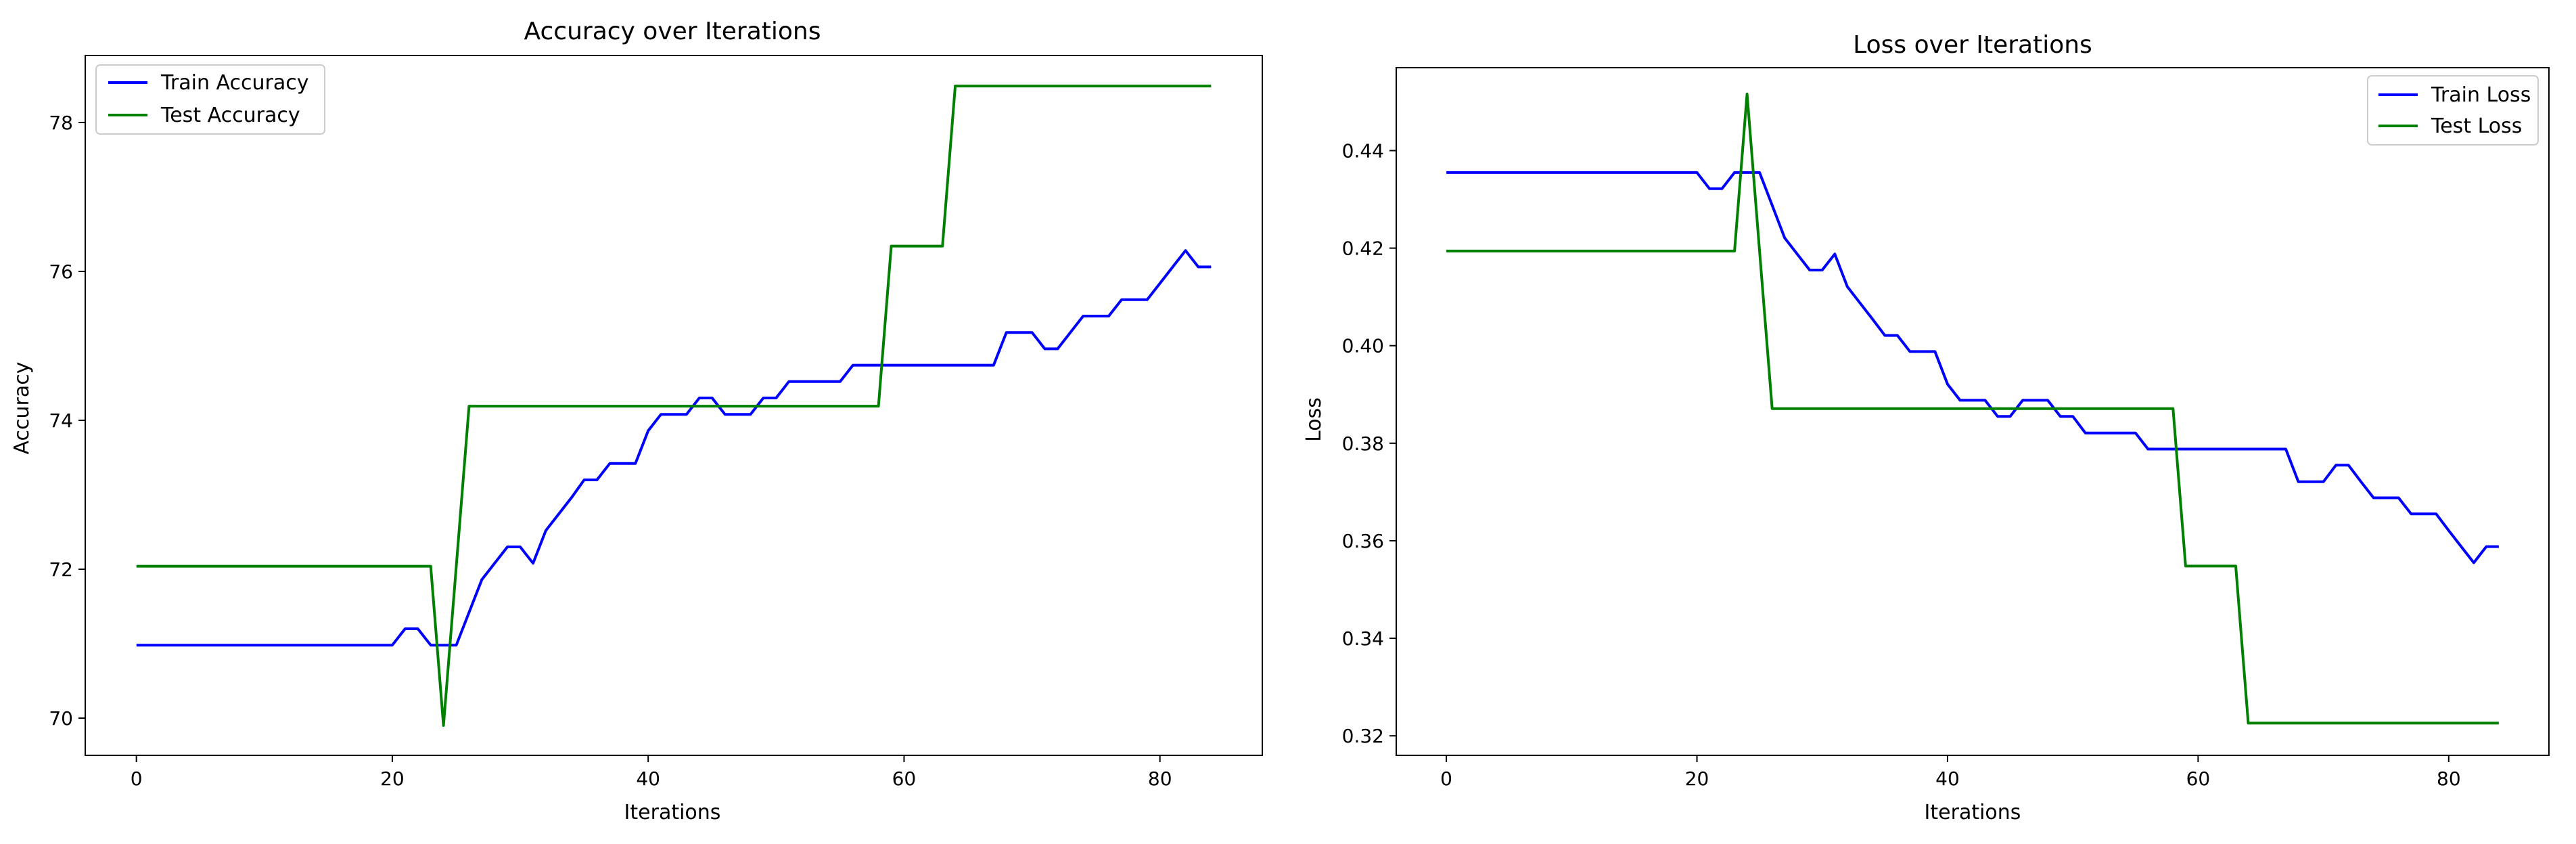 This screenshot has width=2576, height=844. Describe the element at coordinates (2476, 126) in the screenshot. I see `legend-label-test-loss: Test Loss` at that location.